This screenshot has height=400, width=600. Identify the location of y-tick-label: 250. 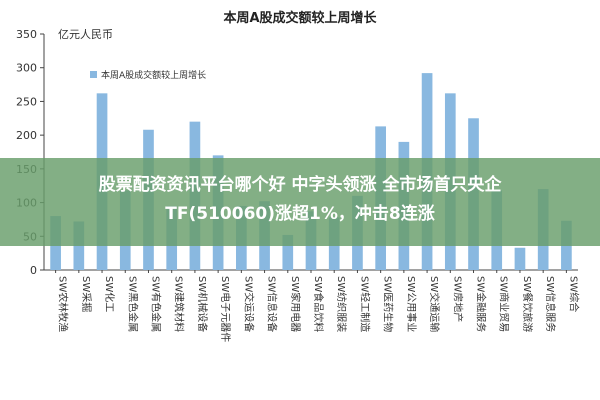
(26, 101).